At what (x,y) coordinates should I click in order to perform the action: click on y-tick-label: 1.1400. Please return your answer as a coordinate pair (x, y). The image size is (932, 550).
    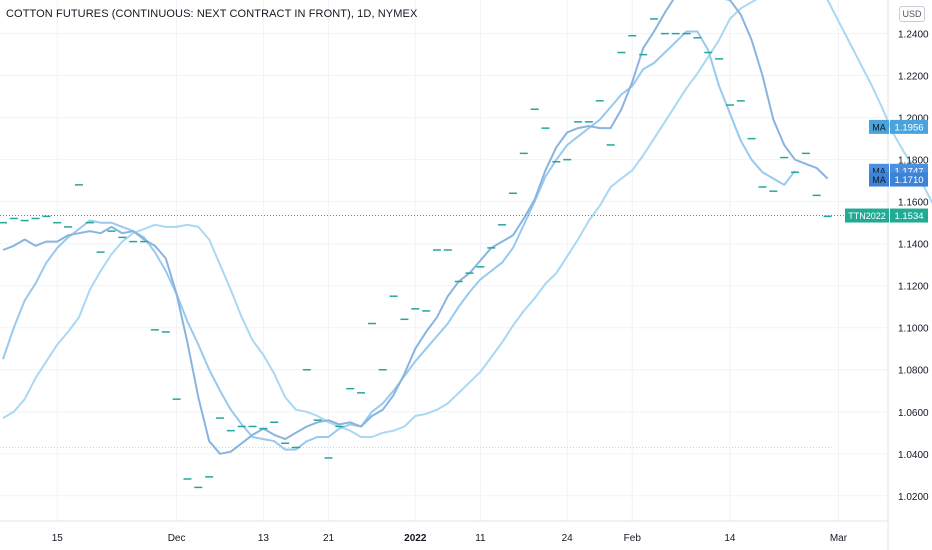
    Looking at the image, I should click on (913, 245).